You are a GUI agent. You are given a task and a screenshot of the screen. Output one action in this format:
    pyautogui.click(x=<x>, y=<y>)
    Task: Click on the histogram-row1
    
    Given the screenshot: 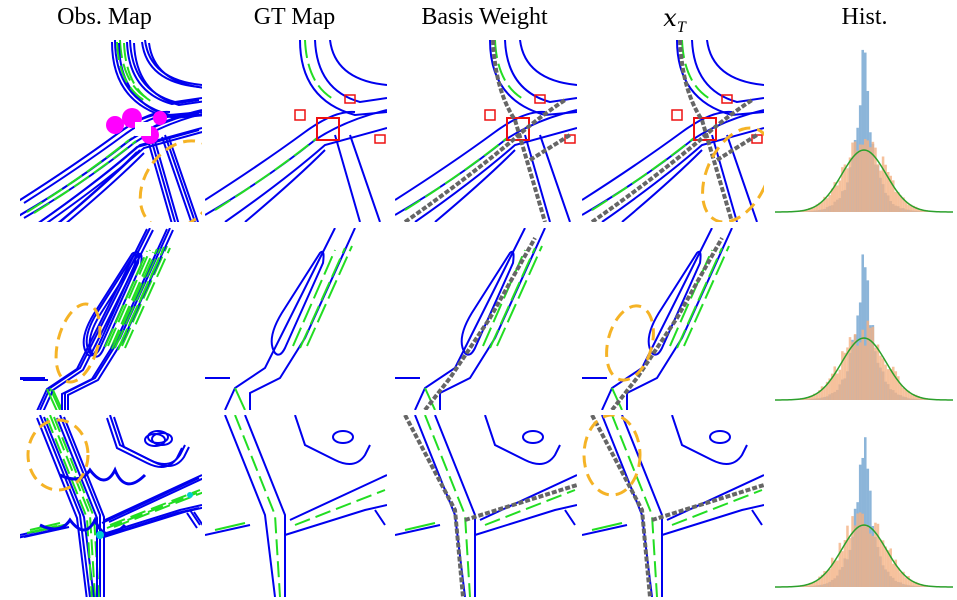 What is the action you would take?
    pyautogui.click(x=866, y=131)
    